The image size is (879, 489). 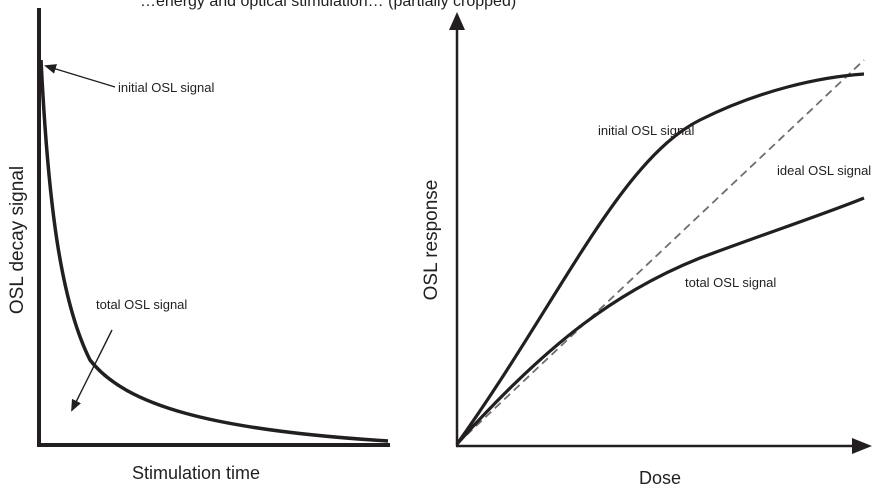 What do you see at coordinates (92, 370) in the screenshot?
I see `left-arrow-total` at bounding box center [92, 370].